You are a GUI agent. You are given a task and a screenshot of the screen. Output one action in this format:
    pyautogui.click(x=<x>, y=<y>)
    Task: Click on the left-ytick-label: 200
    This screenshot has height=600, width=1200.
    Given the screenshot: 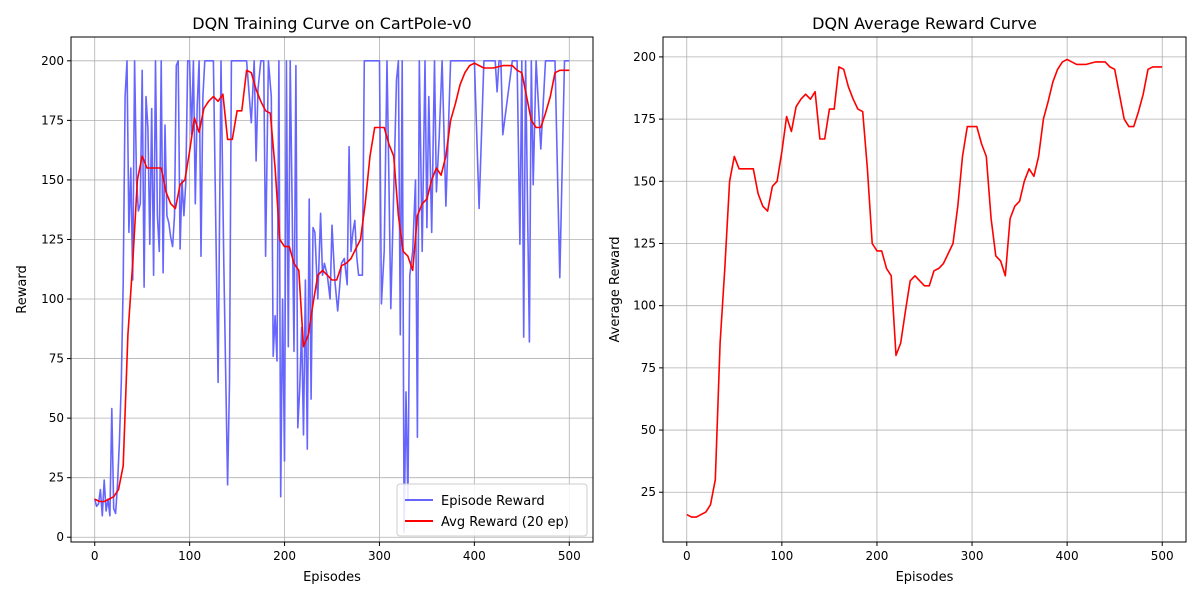 What is the action you would take?
    pyautogui.click(x=52, y=61)
    